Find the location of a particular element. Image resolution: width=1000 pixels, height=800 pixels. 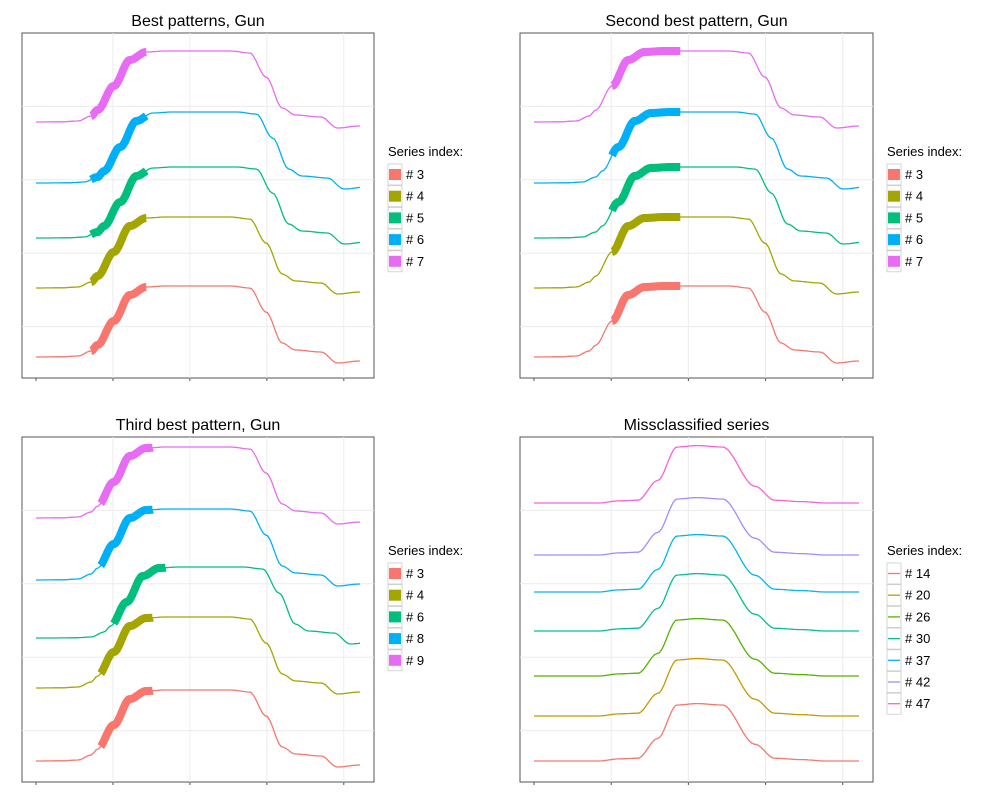

legend-item: # 47 is located at coordinates (908, 703).